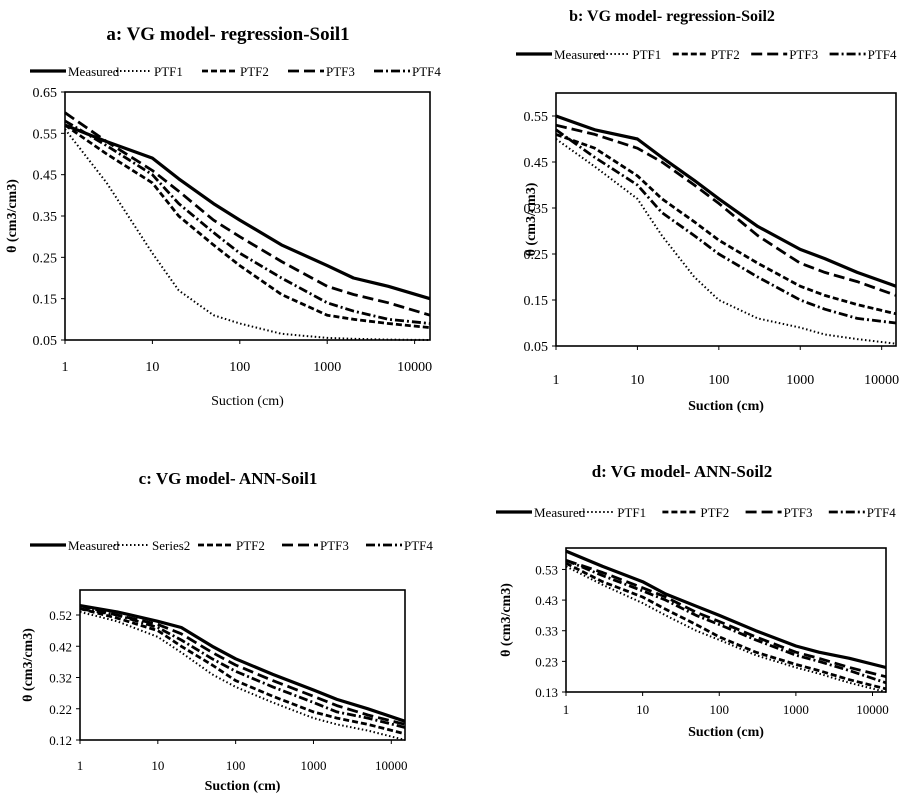 The height and width of the screenshot is (798, 912). I want to click on y-tick-label: 0.13, so click(546, 692).